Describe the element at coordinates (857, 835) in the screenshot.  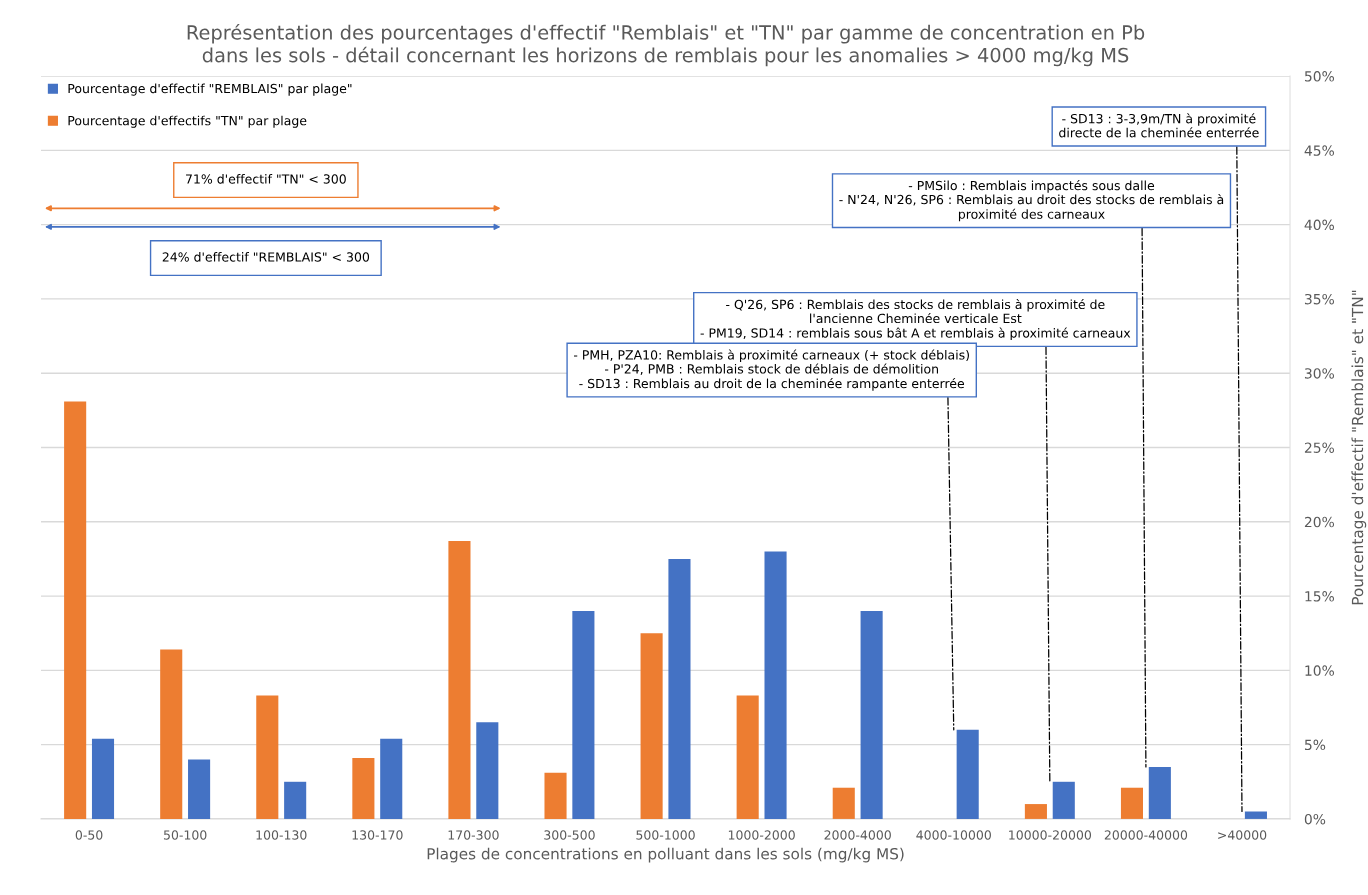
I see `x-tick-label: 2000-4000` at that location.